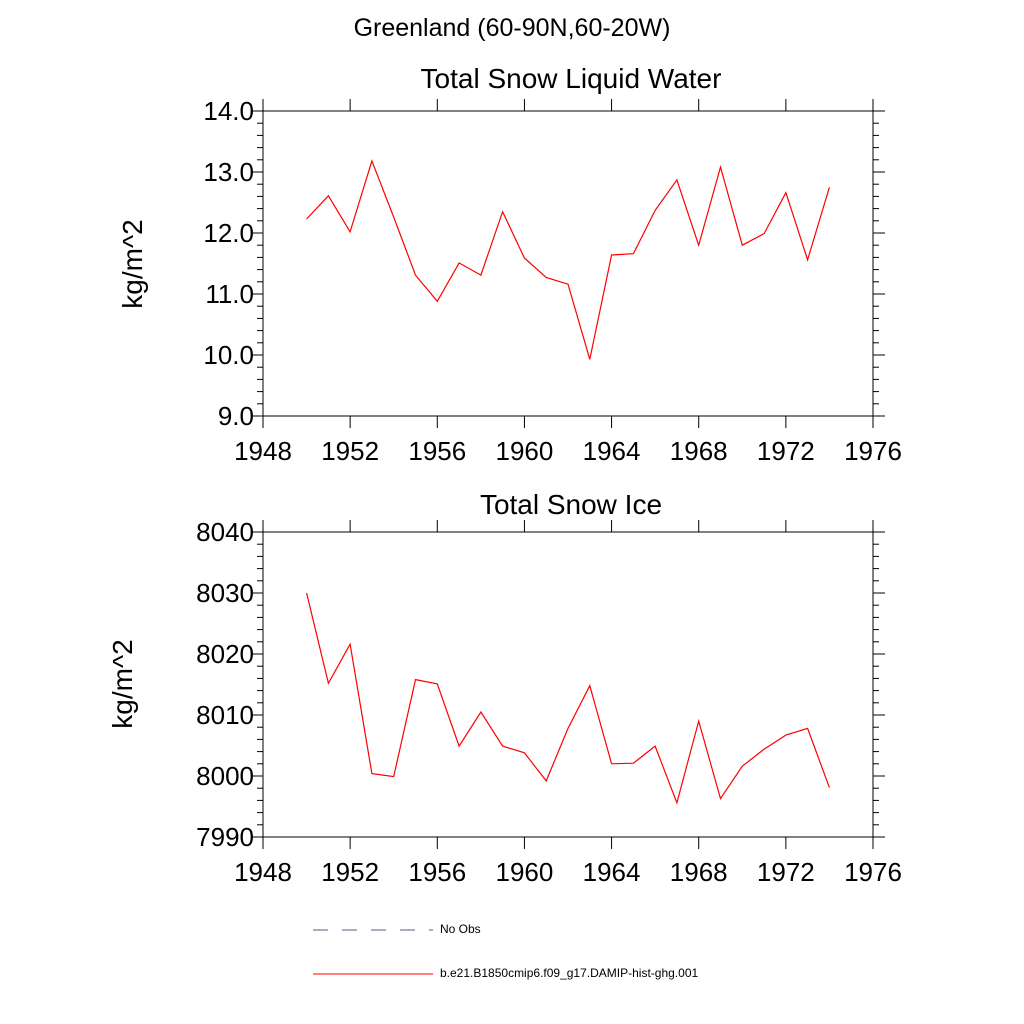 The height and width of the screenshot is (1024, 1024). Describe the element at coordinates (460, 929) in the screenshot. I see `legend-label-no-obs: No Obs` at that location.